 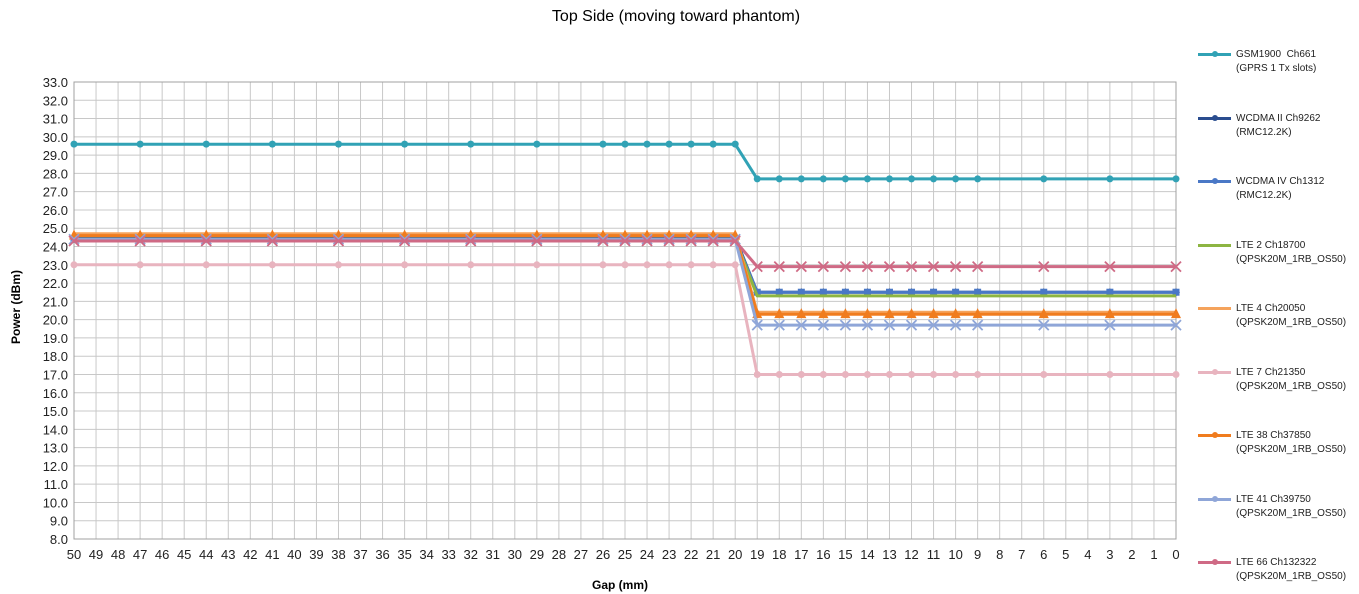 What do you see at coordinates (1291, 315) in the screenshot?
I see `legend-label-4: LTE 4 Ch20050 (QPSK20M_1RB_OS50)` at bounding box center [1291, 315].